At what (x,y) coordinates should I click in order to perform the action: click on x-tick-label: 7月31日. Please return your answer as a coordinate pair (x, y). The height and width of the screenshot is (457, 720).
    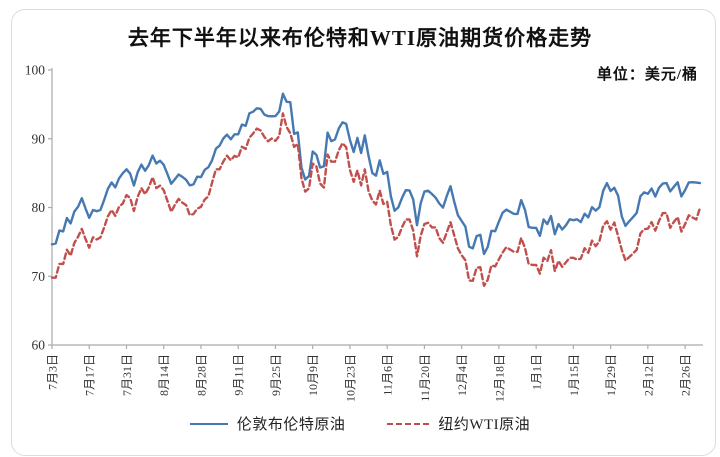
    Looking at the image, I should click on (127, 375).